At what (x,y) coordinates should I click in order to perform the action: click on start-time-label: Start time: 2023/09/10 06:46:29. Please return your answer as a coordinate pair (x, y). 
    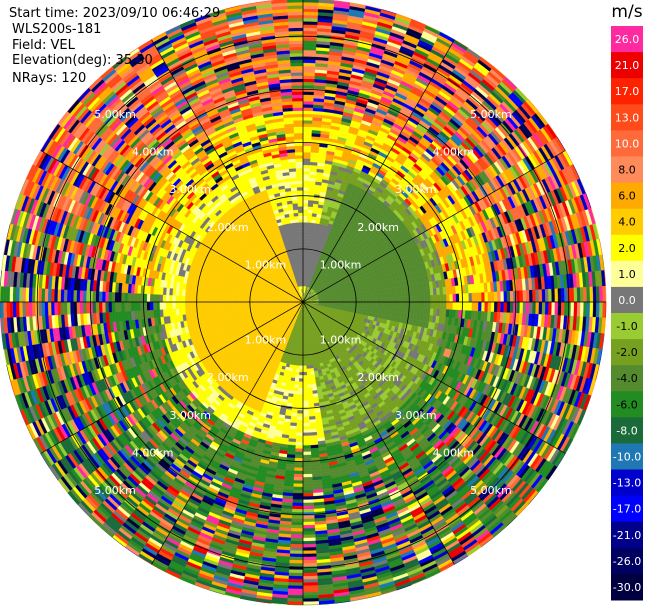
    Looking at the image, I should click on (115, 13).